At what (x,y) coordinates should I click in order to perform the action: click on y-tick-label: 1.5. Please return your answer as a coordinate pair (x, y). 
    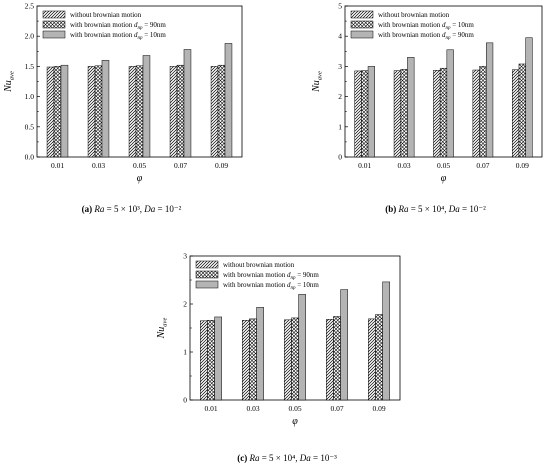
    Looking at the image, I should click on (30, 66).